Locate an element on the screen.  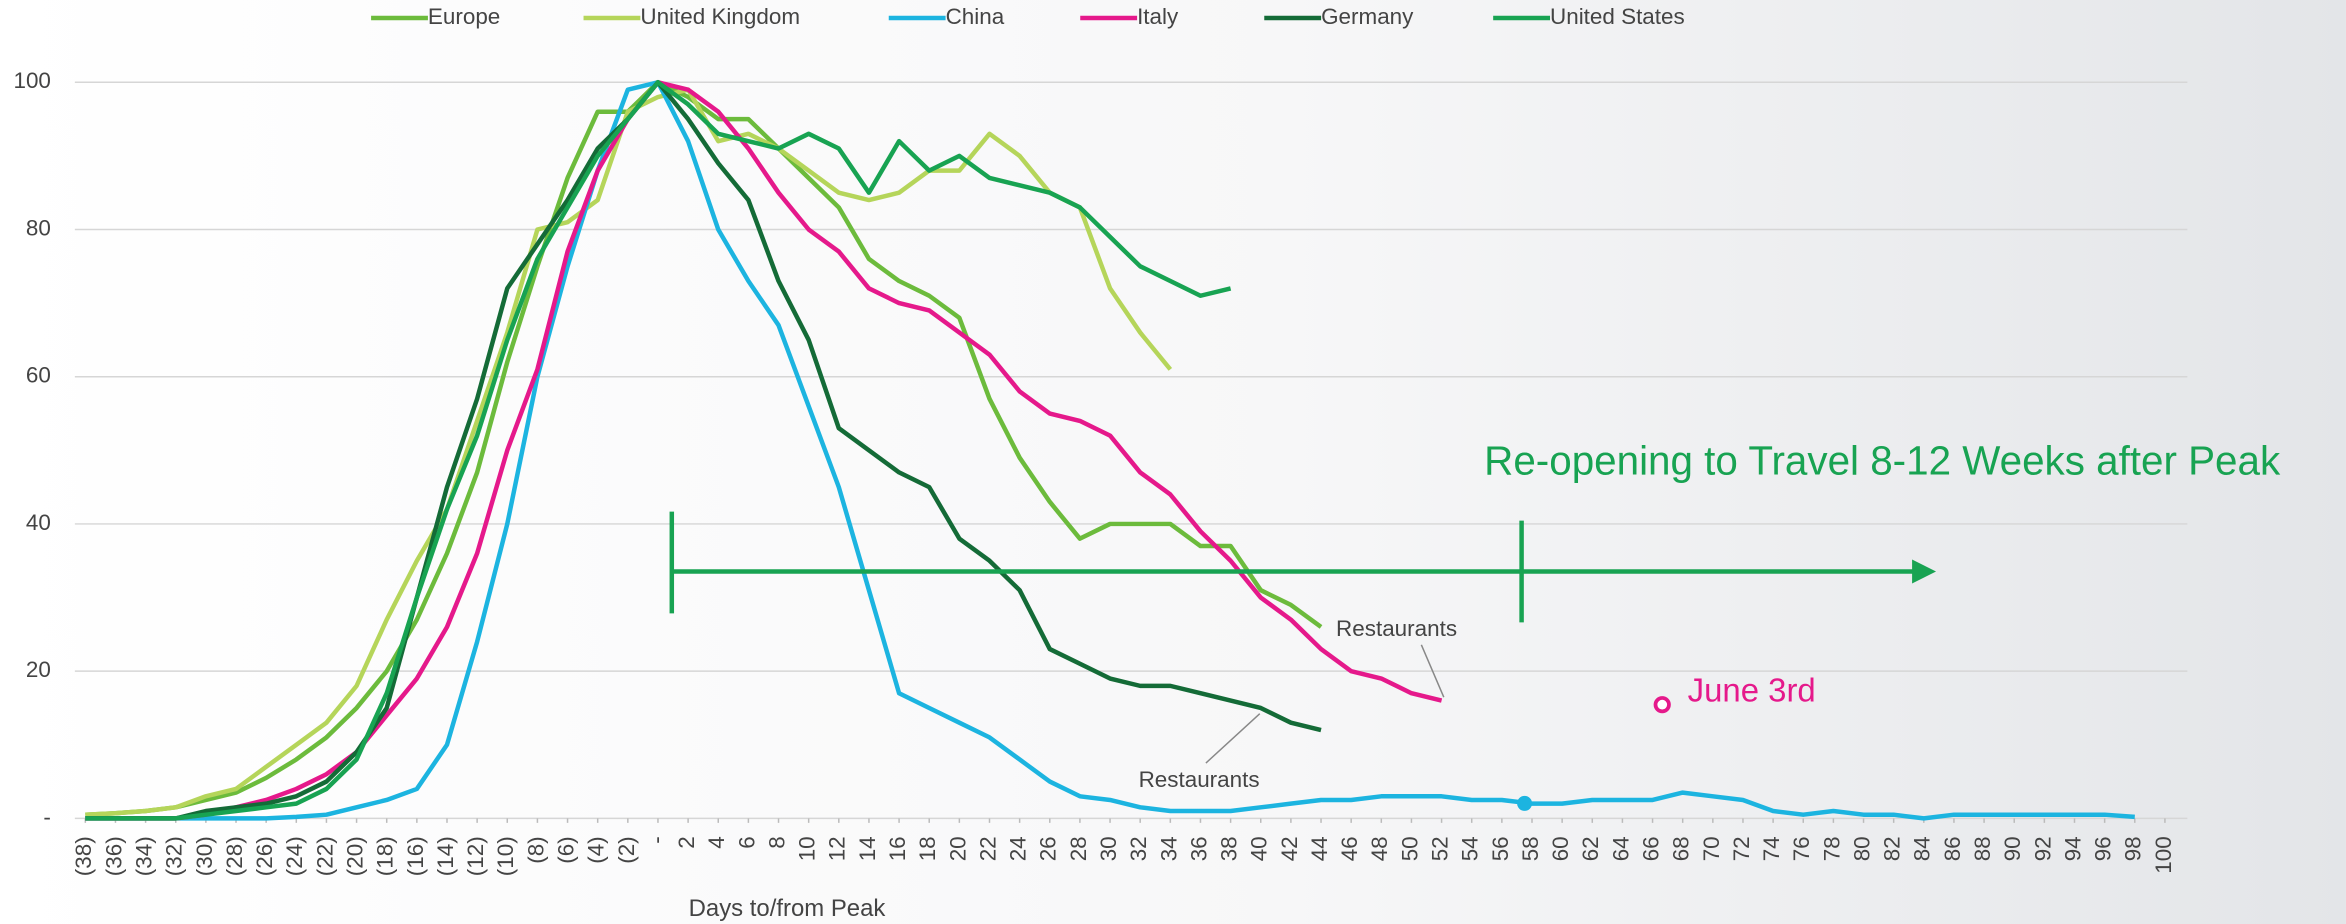
x-tick-label: 44 is located at coordinates (1319, 848).